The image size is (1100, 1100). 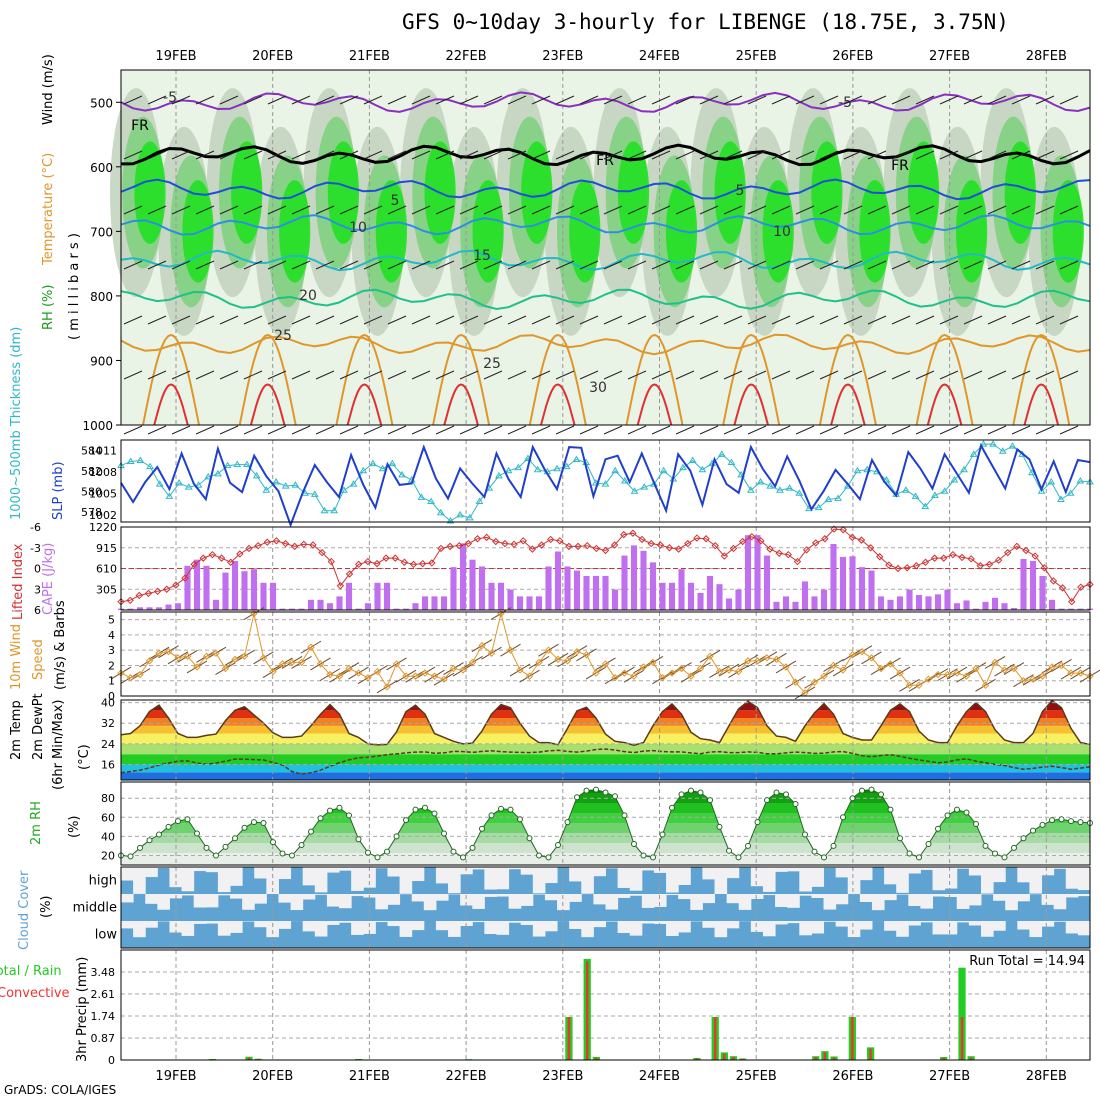 What do you see at coordinates (108, 855) in the screenshot?
I see `rh-tick-label: 20` at bounding box center [108, 855].